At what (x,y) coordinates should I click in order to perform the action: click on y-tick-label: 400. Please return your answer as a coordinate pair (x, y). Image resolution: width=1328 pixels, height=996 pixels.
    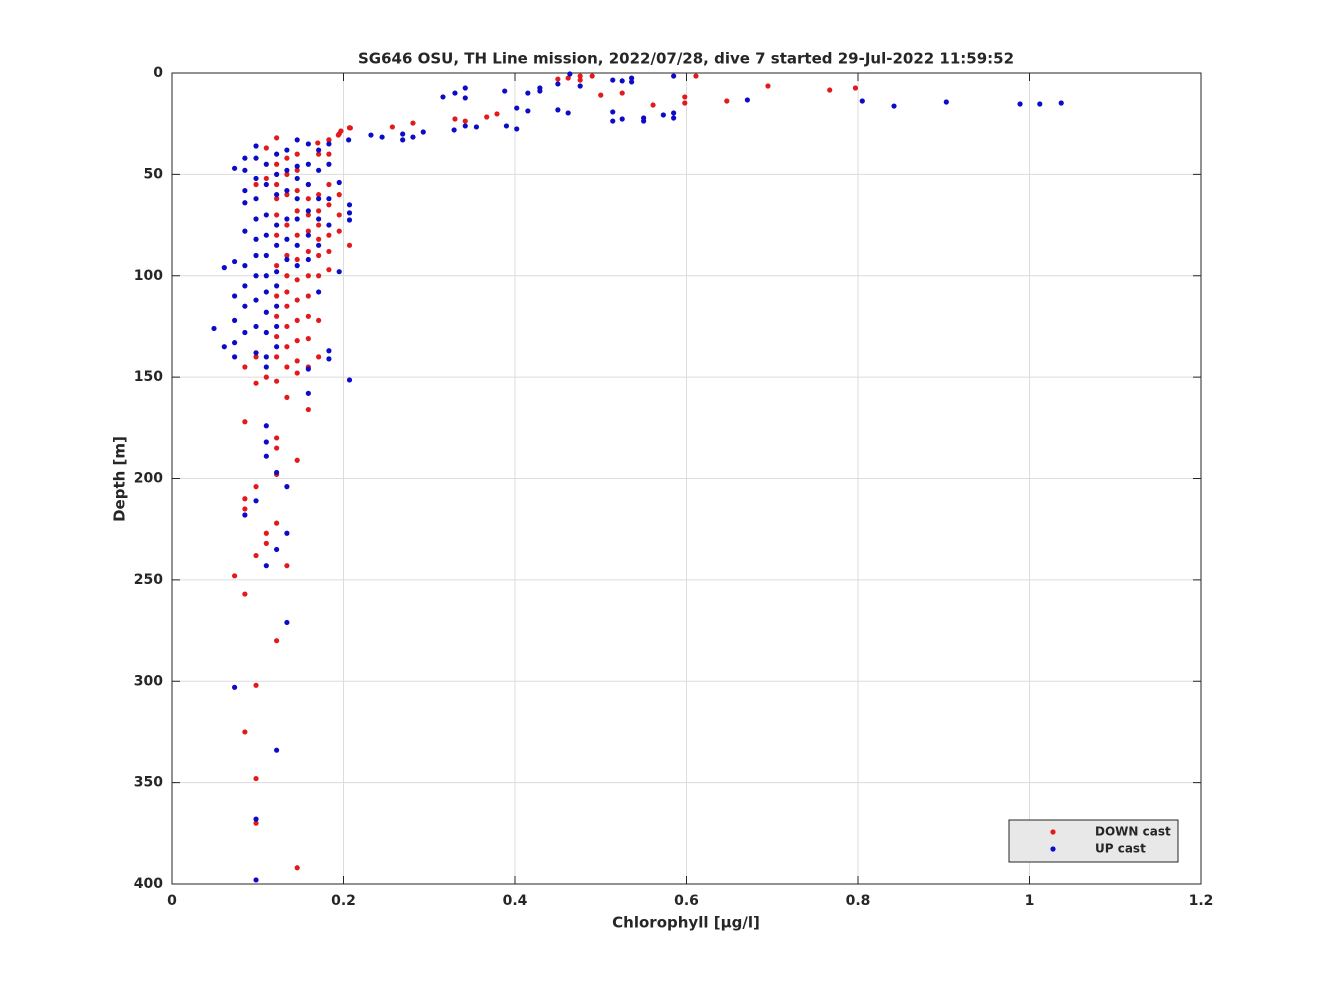
    Looking at the image, I should click on (148, 884).